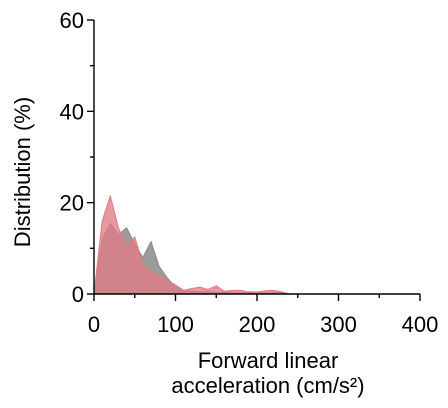 The height and width of the screenshot is (408, 448). I want to click on x-tick-label: 200, so click(257, 324).